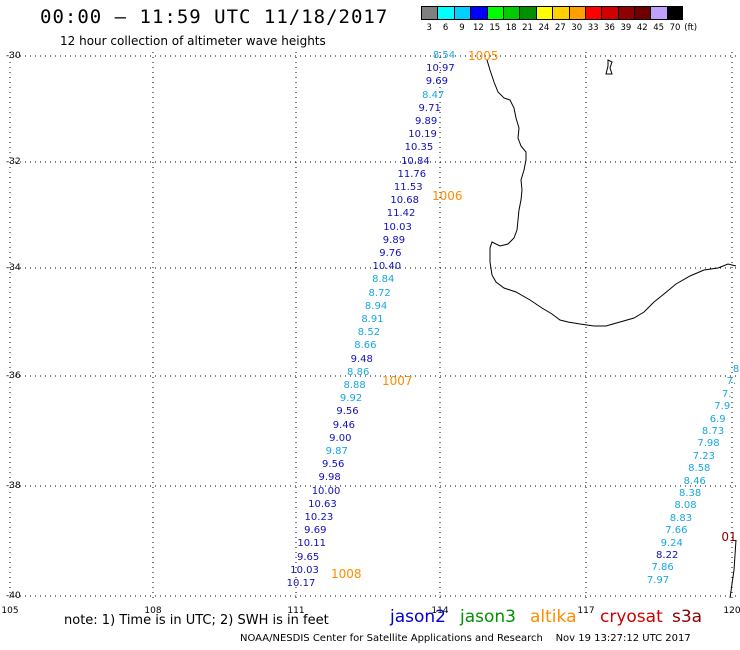 The height and width of the screenshot is (650, 740). What do you see at coordinates (390, 253) in the screenshot?
I see `swh-value: 9.76` at bounding box center [390, 253].